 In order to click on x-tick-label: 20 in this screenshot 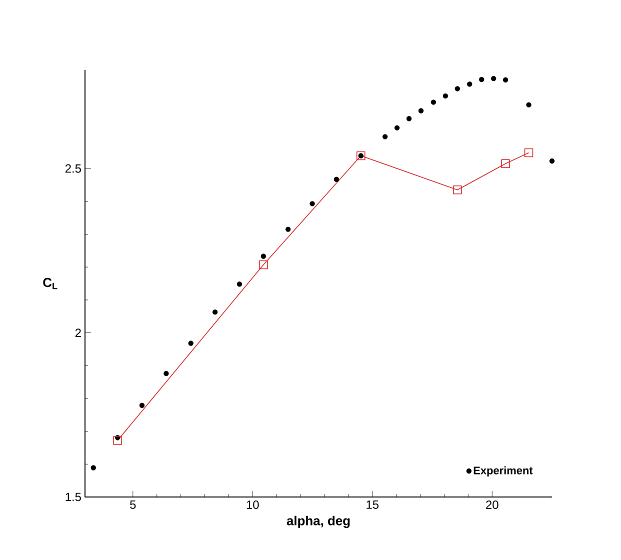, I will do `click(492, 504)`.